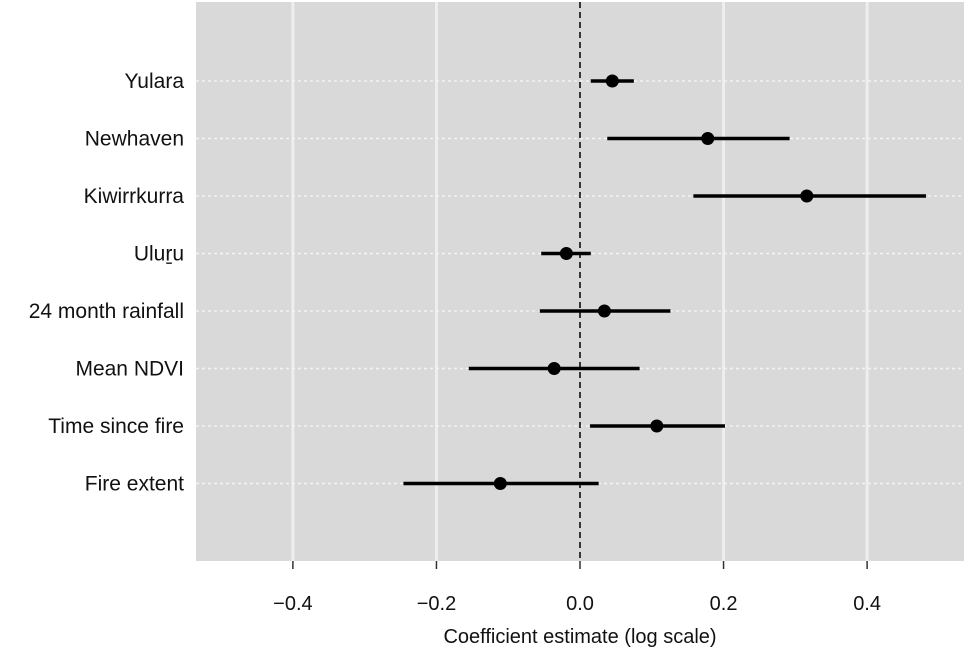  What do you see at coordinates (154, 81) in the screenshot?
I see `y-category-label: Yulara` at bounding box center [154, 81].